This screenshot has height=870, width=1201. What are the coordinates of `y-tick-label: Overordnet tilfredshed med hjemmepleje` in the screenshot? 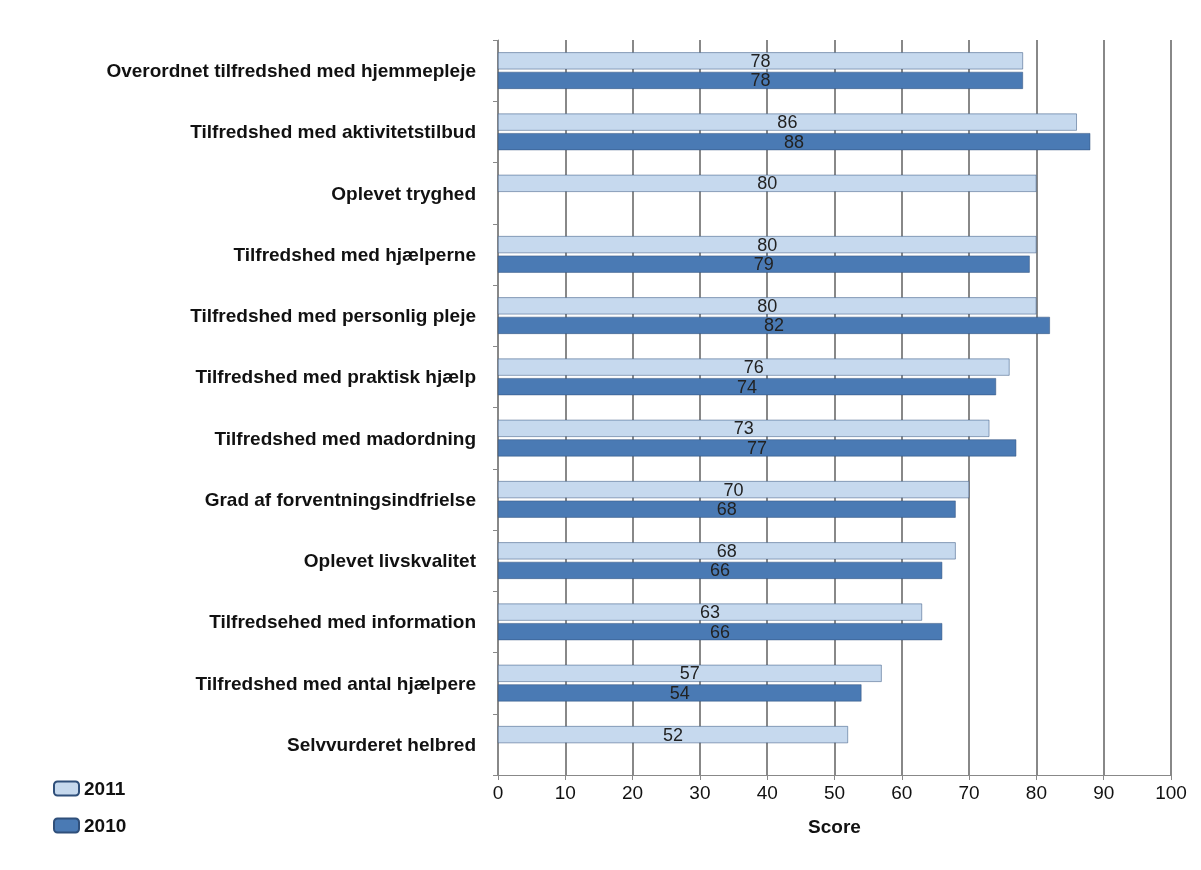 It's located at (291, 71).